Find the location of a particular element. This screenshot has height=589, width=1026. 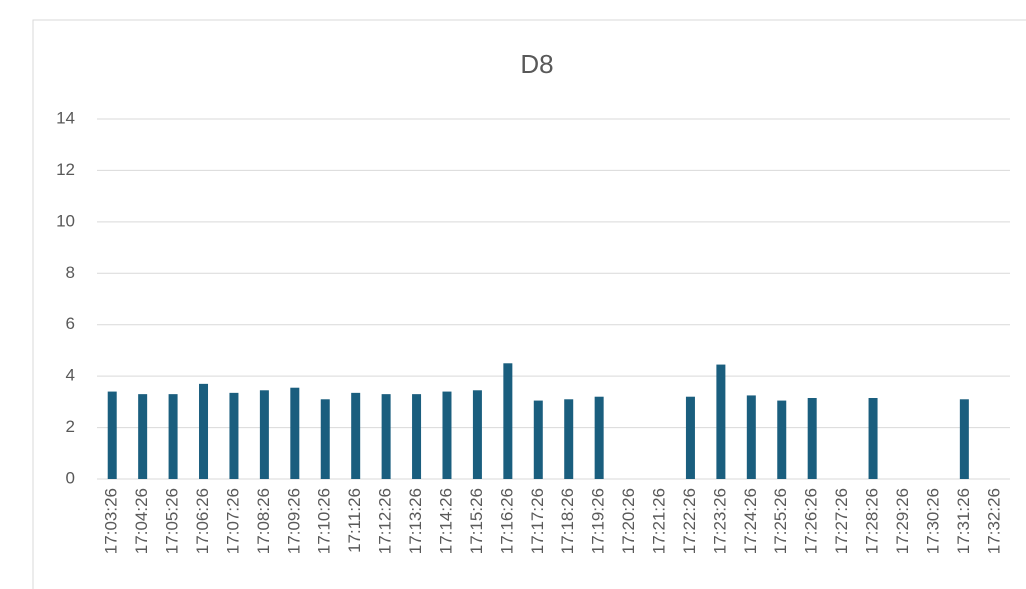

y-tick-label: 14 is located at coordinates (65, 117).